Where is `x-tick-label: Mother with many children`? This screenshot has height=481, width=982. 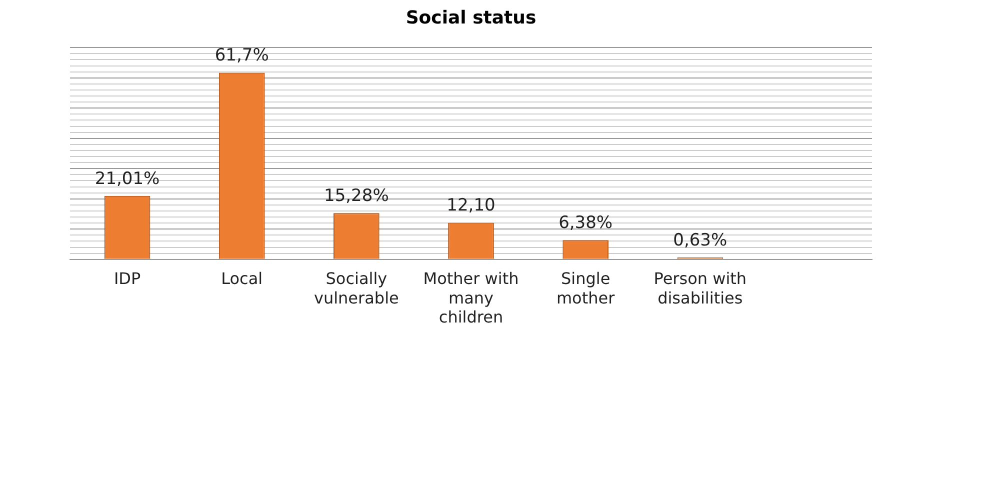
x-tick-label: Mother with many children is located at coordinates (471, 298).